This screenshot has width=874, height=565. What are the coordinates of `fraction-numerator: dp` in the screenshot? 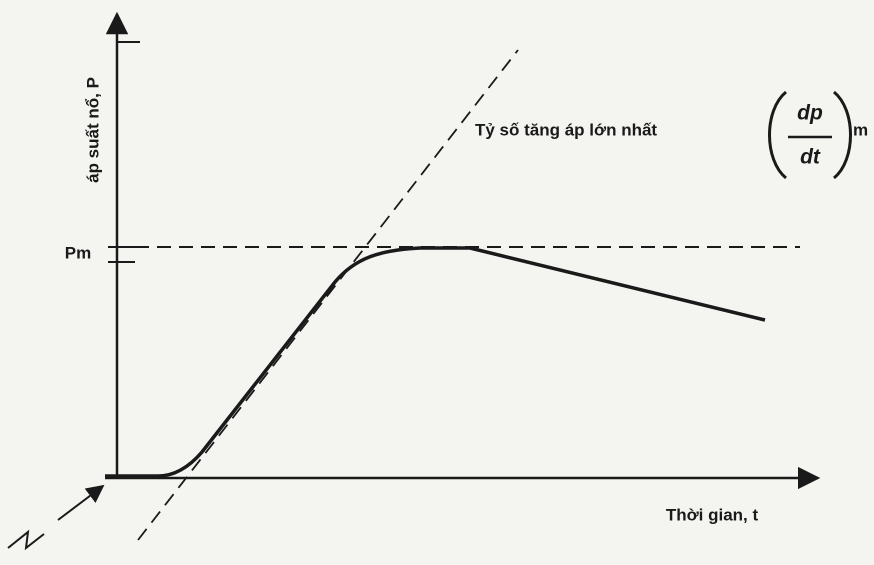 It's located at (810, 113).